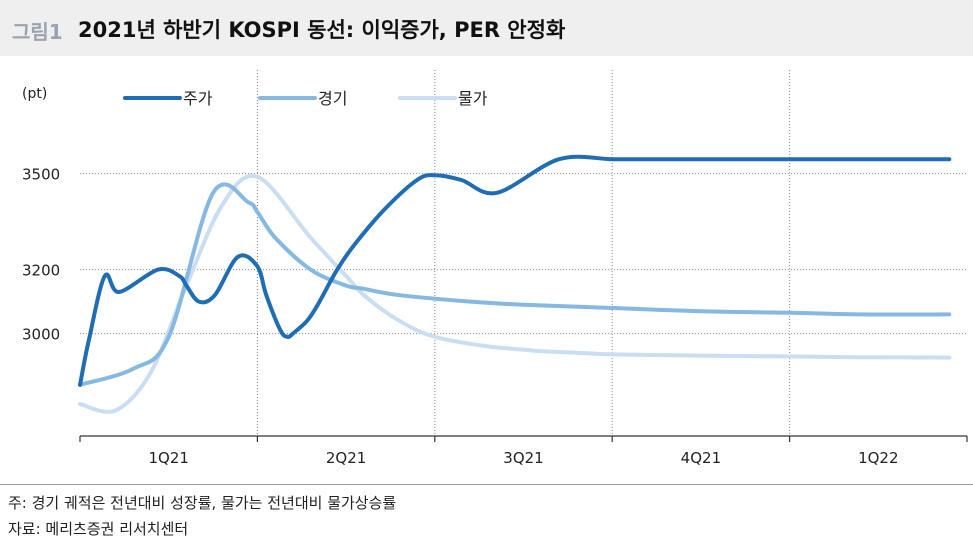  Describe the element at coordinates (473, 98) in the screenshot. I see `legend-label-3: 물가` at that location.